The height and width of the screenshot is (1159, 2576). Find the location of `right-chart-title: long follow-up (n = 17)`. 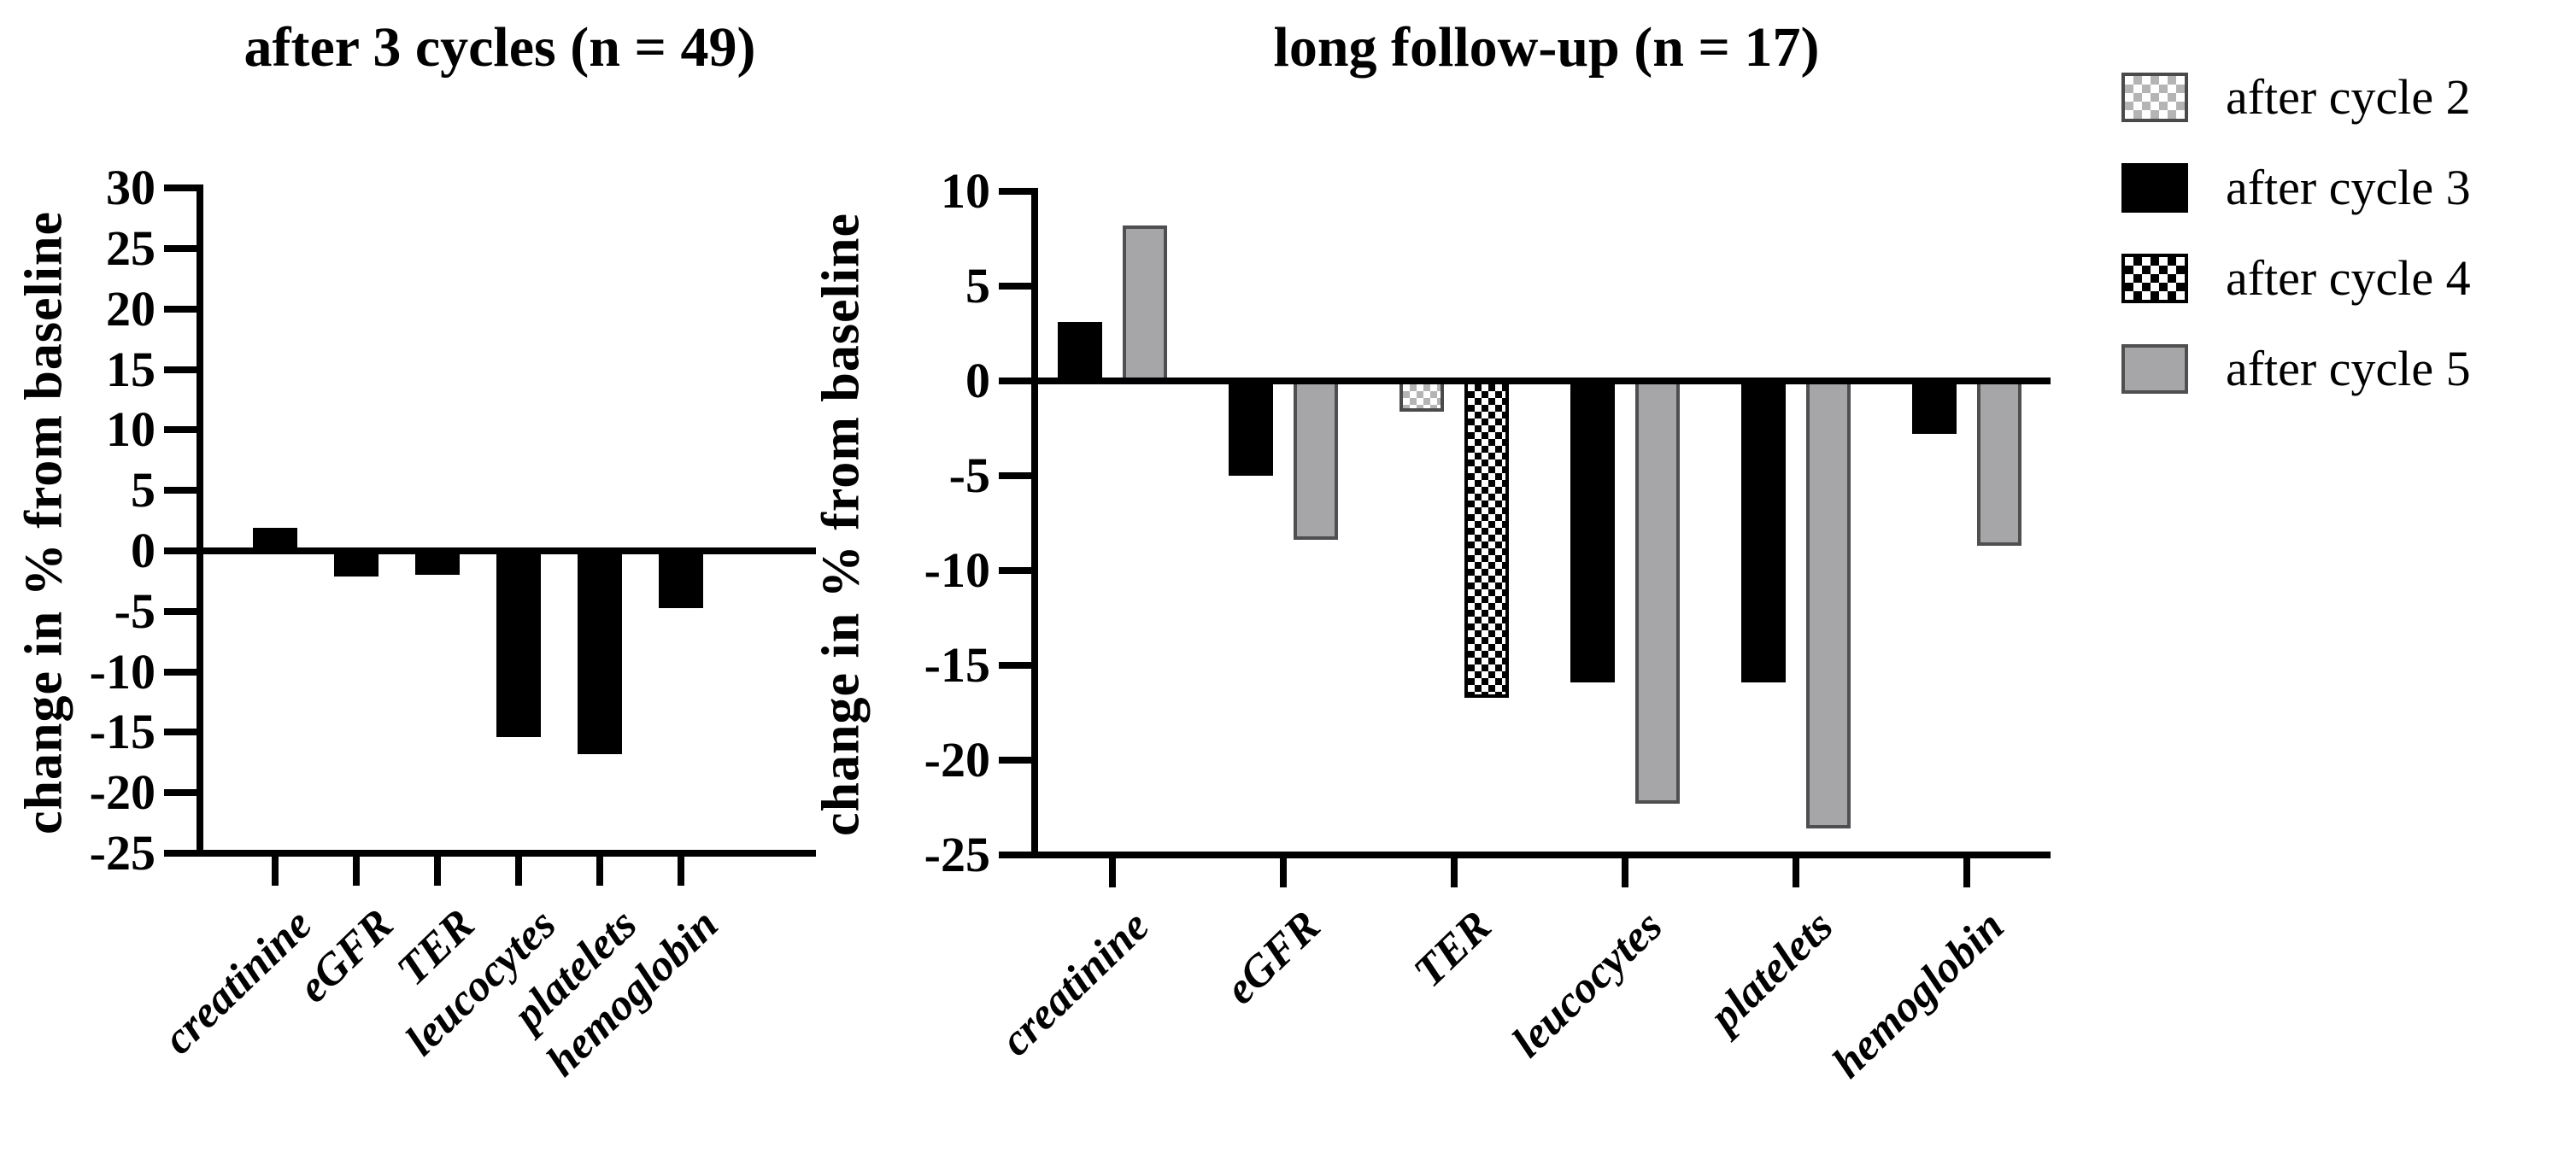

right-chart-title: long follow-up (n = 17) is located at coordinates (1546, 47).